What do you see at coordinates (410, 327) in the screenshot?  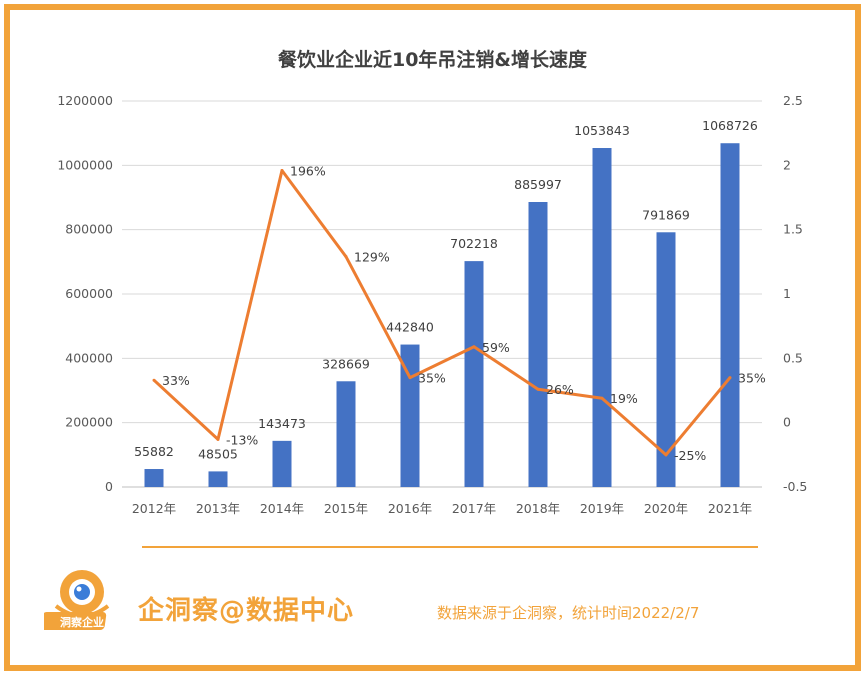 I see `bar-data-label: 442840` at bounding box center [410, 327].